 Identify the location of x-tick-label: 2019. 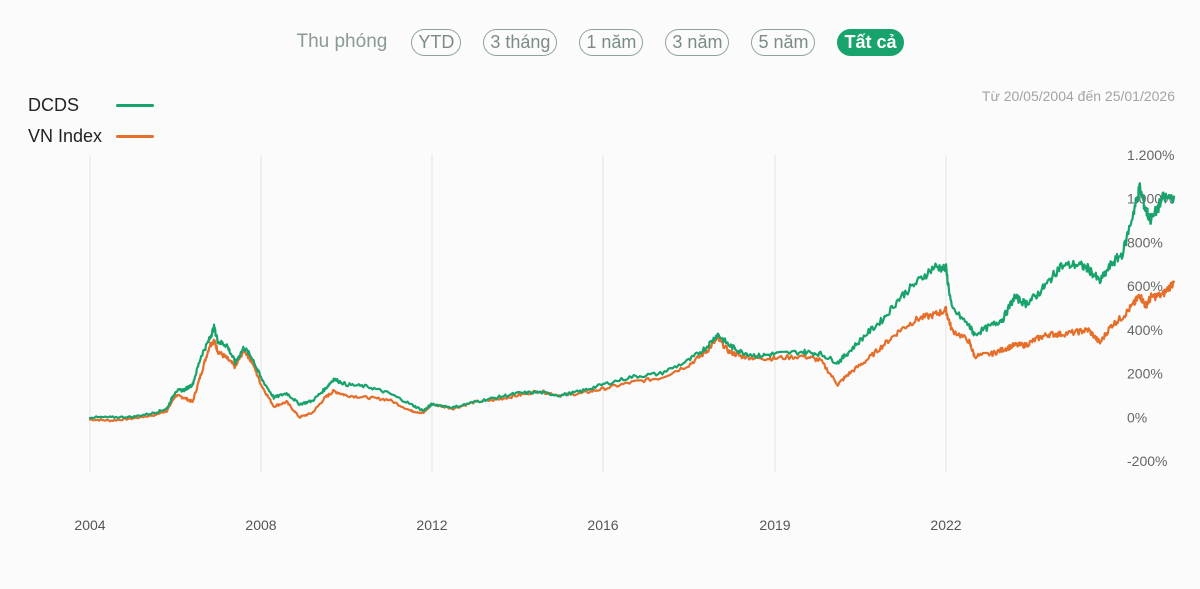
(774, 525).